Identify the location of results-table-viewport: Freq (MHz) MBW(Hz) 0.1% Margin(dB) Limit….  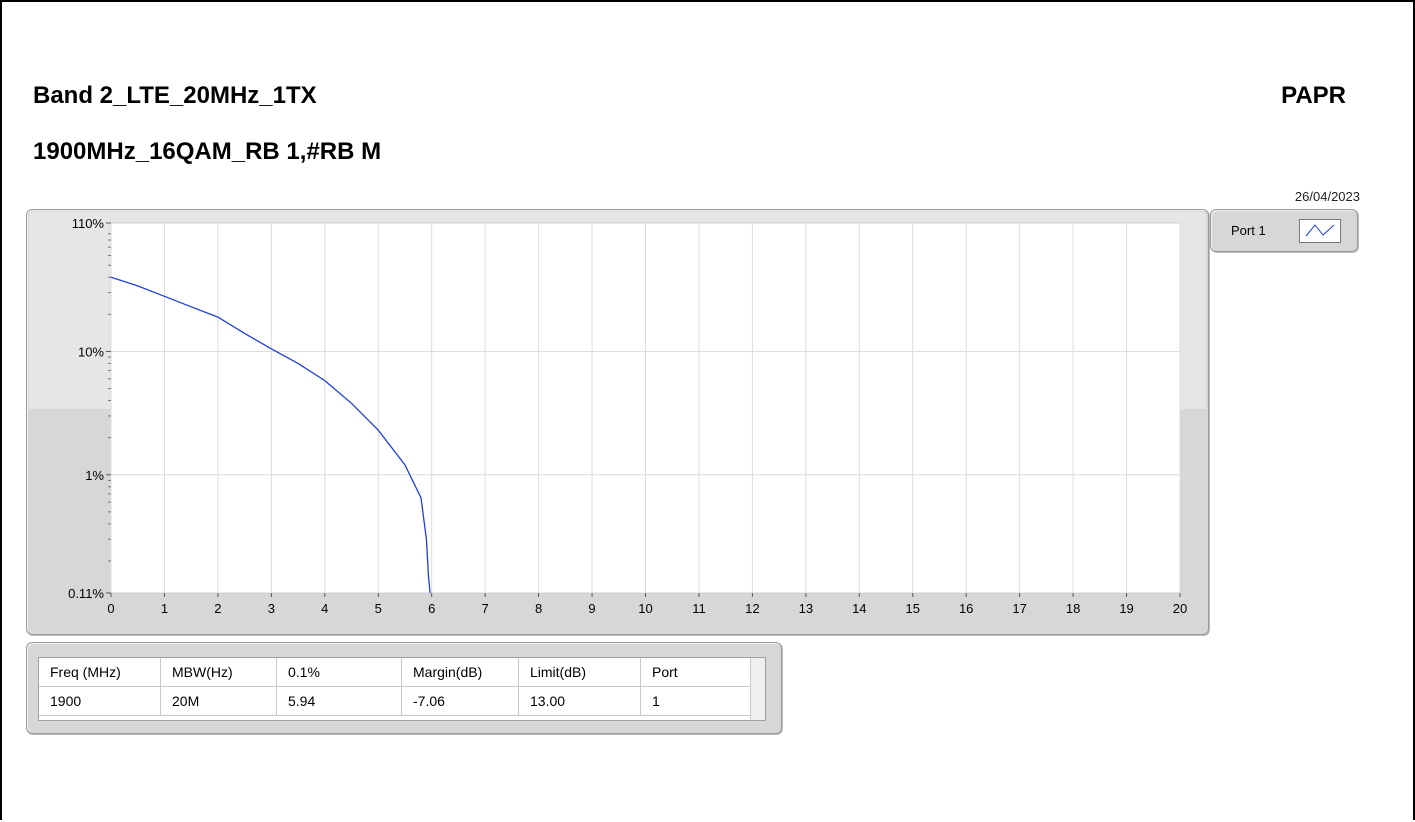
(402, 689).